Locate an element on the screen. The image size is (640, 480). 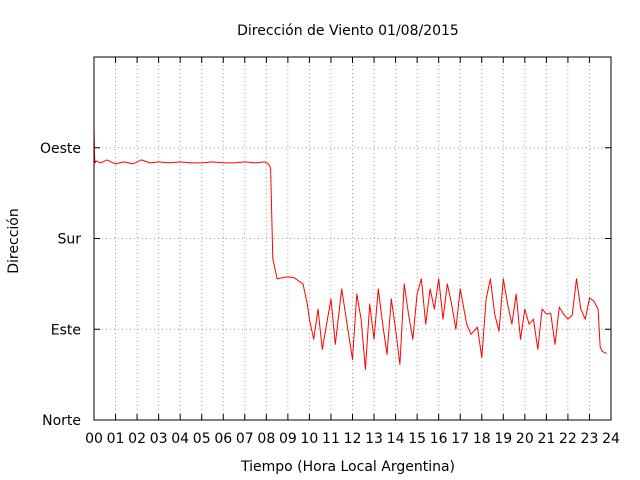
chart-title: Dirección de Viento 01/08/2015 is located at coordinates (348, 31).